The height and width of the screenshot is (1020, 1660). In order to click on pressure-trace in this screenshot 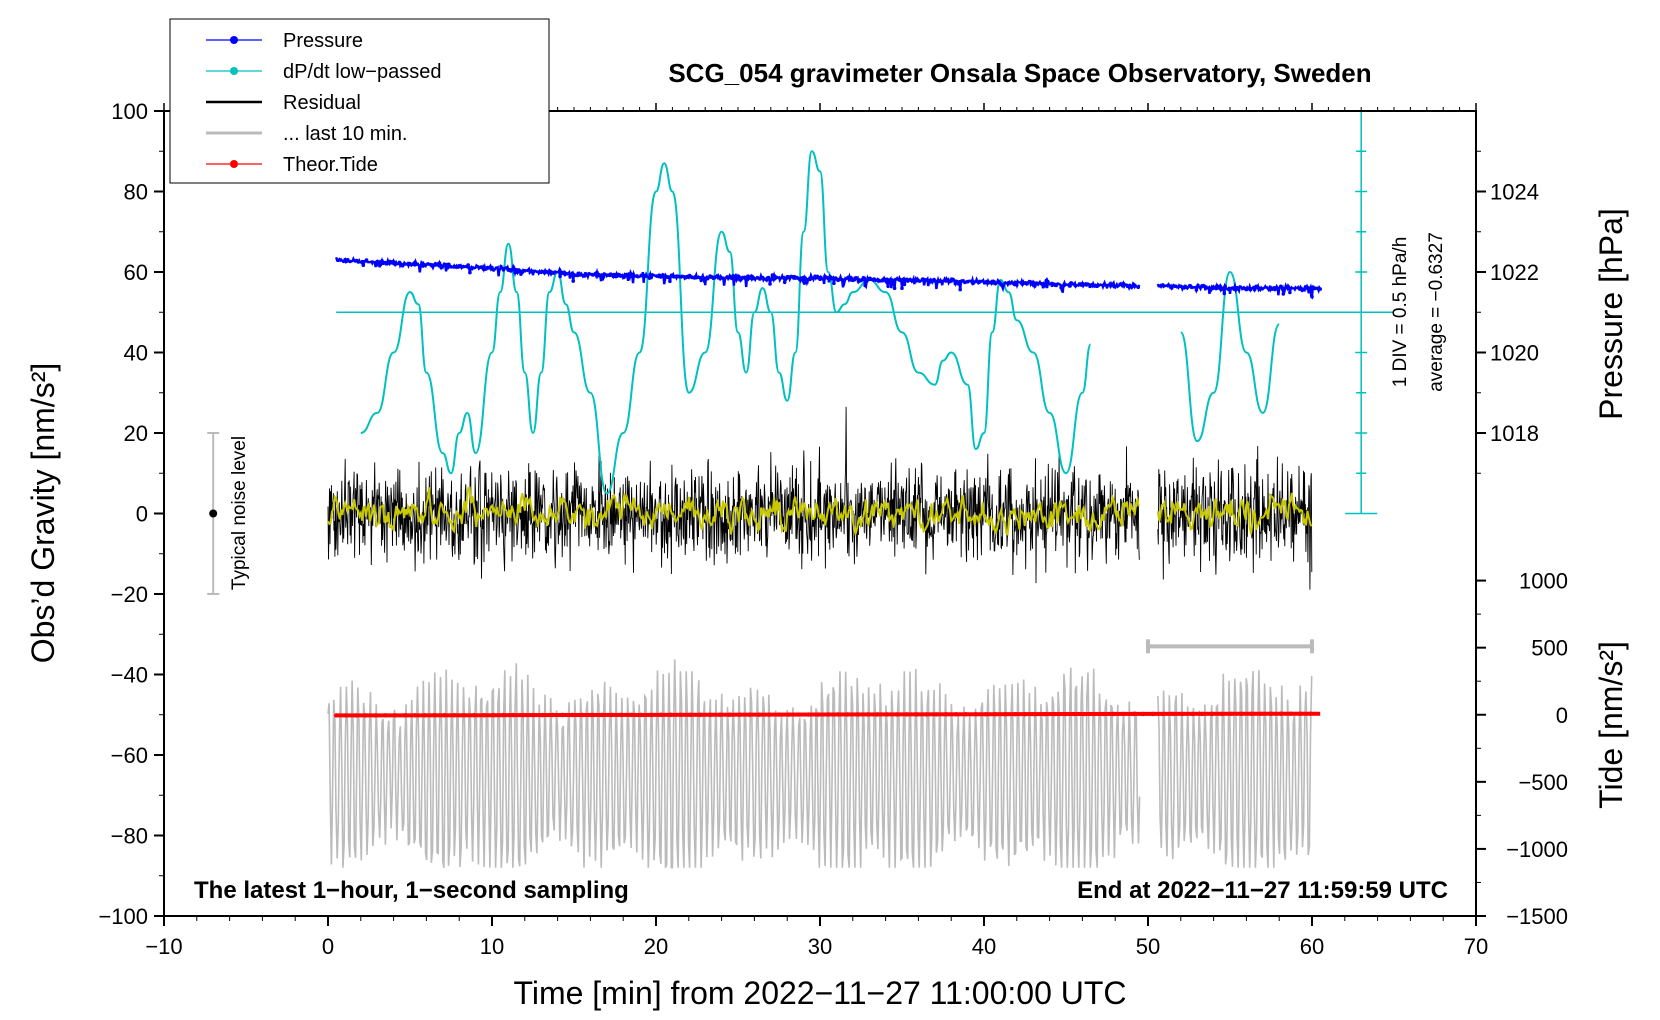, I will do `click(738, 274)`.